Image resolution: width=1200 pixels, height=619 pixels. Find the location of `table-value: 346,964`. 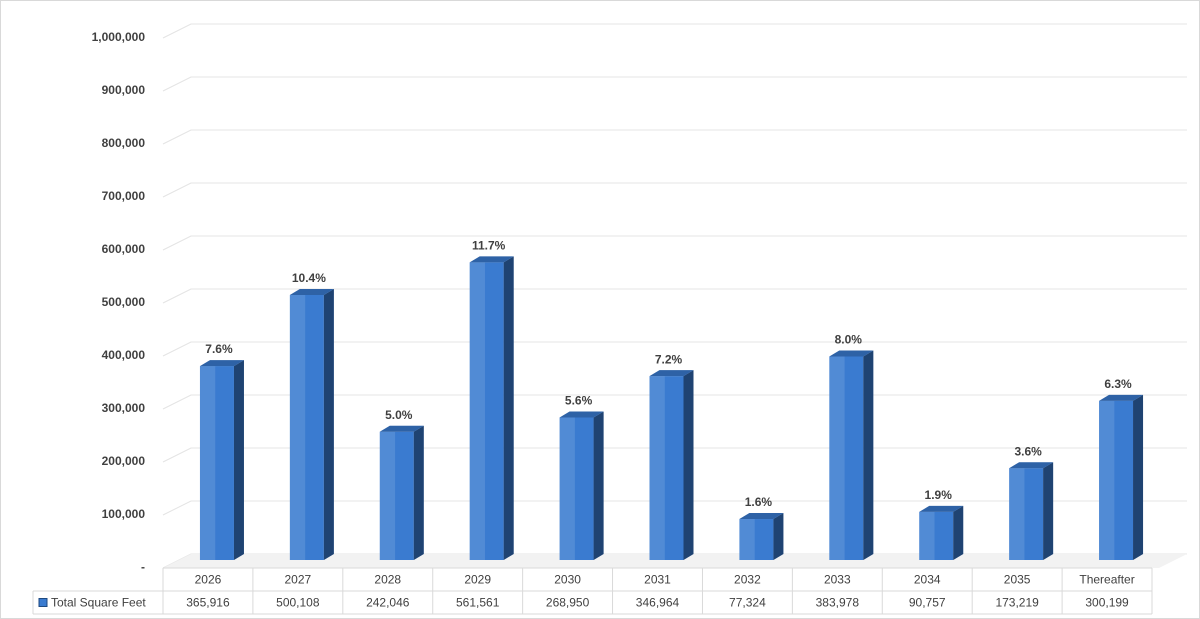

table-value: 346,964 is located at coordinates (658, 603).